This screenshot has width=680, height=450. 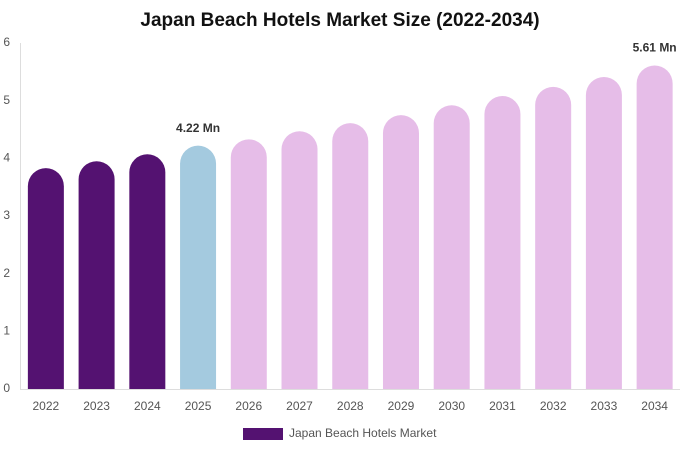 I want to click on x-tick-label: 2030, so click(x=451, y=406).